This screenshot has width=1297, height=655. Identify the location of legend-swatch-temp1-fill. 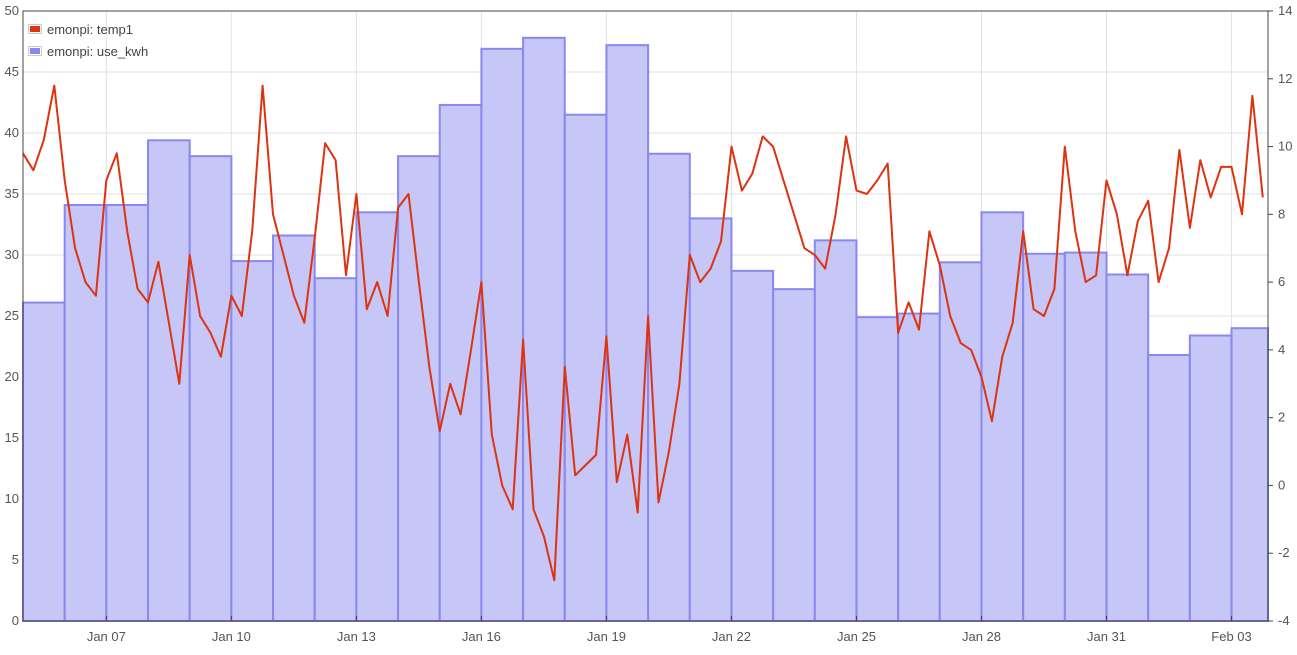
(35, 29).